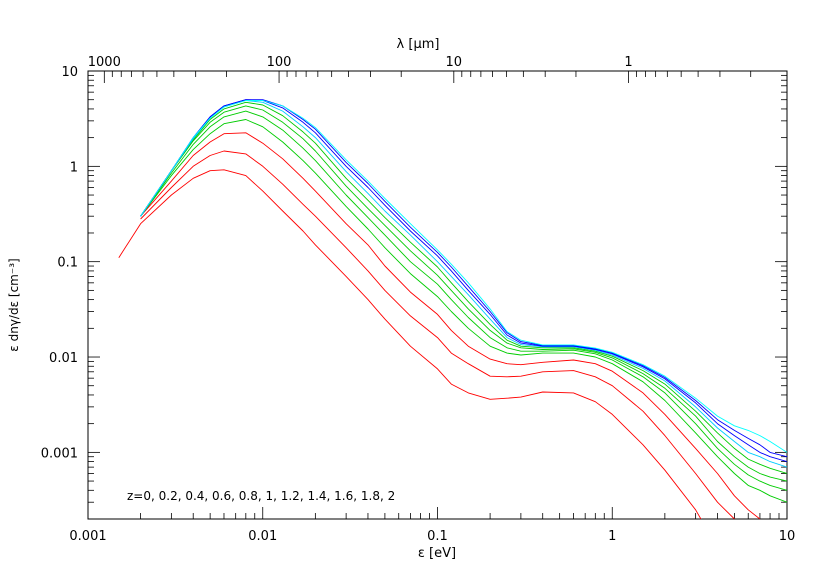  What do you see at coordinates (787, 536) in the screenshot?
I see `x-tick-label: 10` at bounding box center [787, 536].